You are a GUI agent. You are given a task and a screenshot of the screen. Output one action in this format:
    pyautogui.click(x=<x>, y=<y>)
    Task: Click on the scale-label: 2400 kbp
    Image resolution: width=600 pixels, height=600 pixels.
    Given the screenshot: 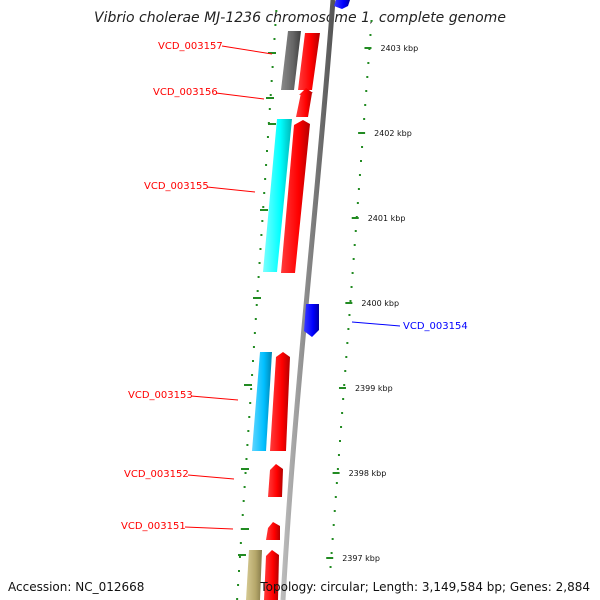 What is the action you would take?
    pyautogui.click(x=380, y=303)
    